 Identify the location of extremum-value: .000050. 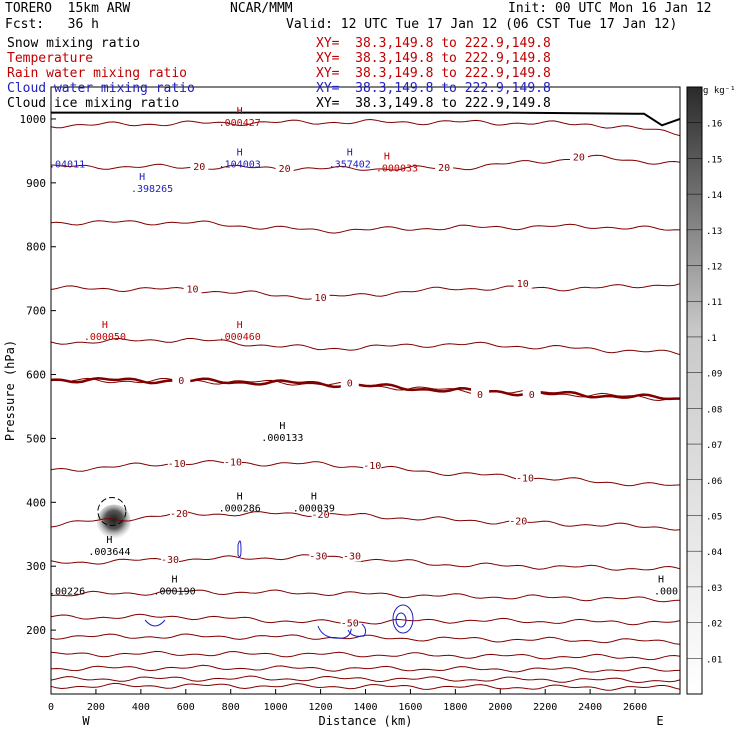
(105, 337).